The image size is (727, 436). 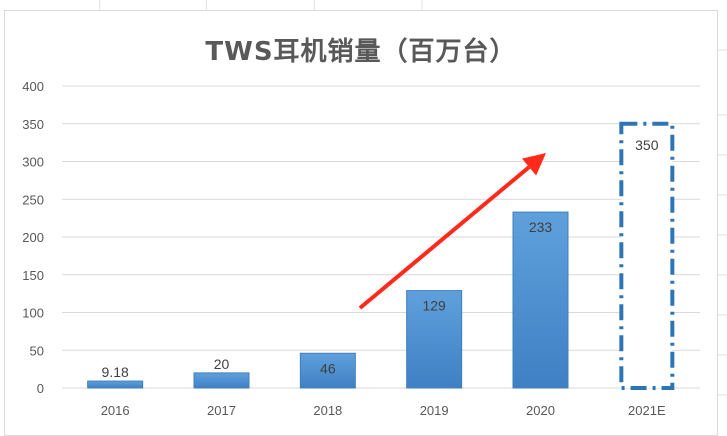 What do you see at coordinates (222, 364) in the screenshot?
I see `data-label: 20` at bounding box center [222, 364].